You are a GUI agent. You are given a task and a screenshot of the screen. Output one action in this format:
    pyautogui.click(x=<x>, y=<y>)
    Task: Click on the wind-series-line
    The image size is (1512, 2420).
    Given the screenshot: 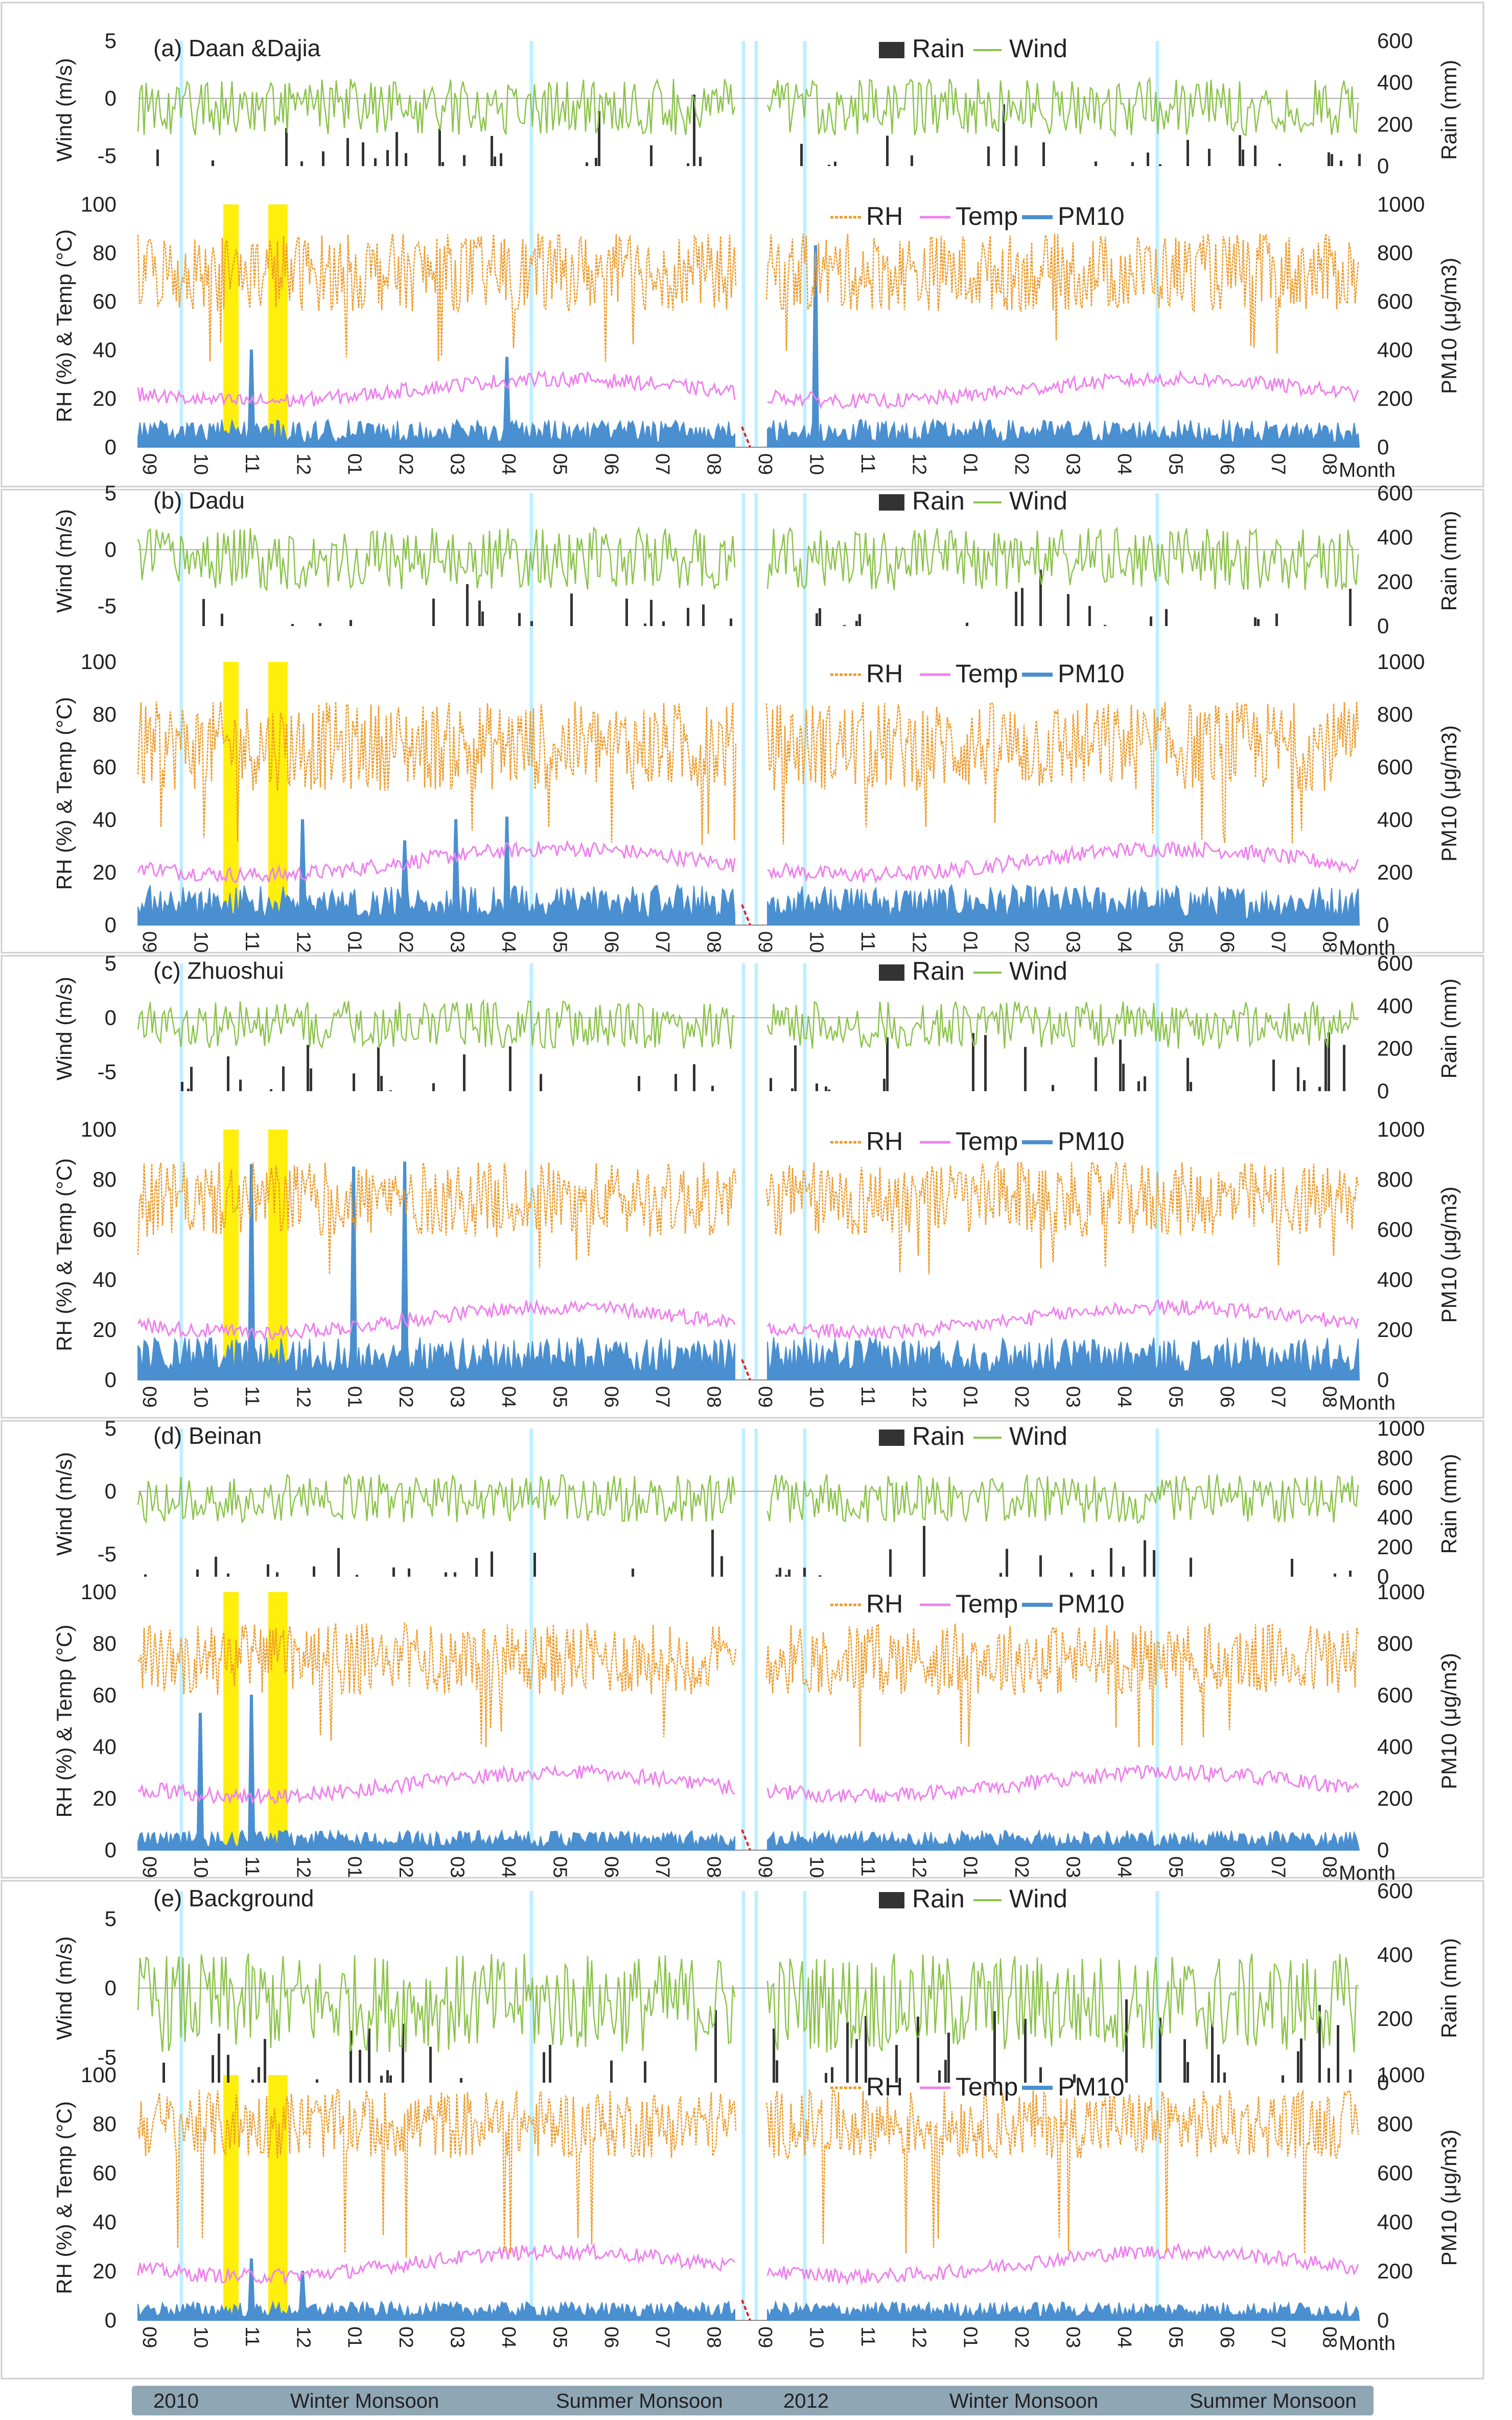 What is the action you would take?
    pyautogui.click(x=748, y=2003)
    